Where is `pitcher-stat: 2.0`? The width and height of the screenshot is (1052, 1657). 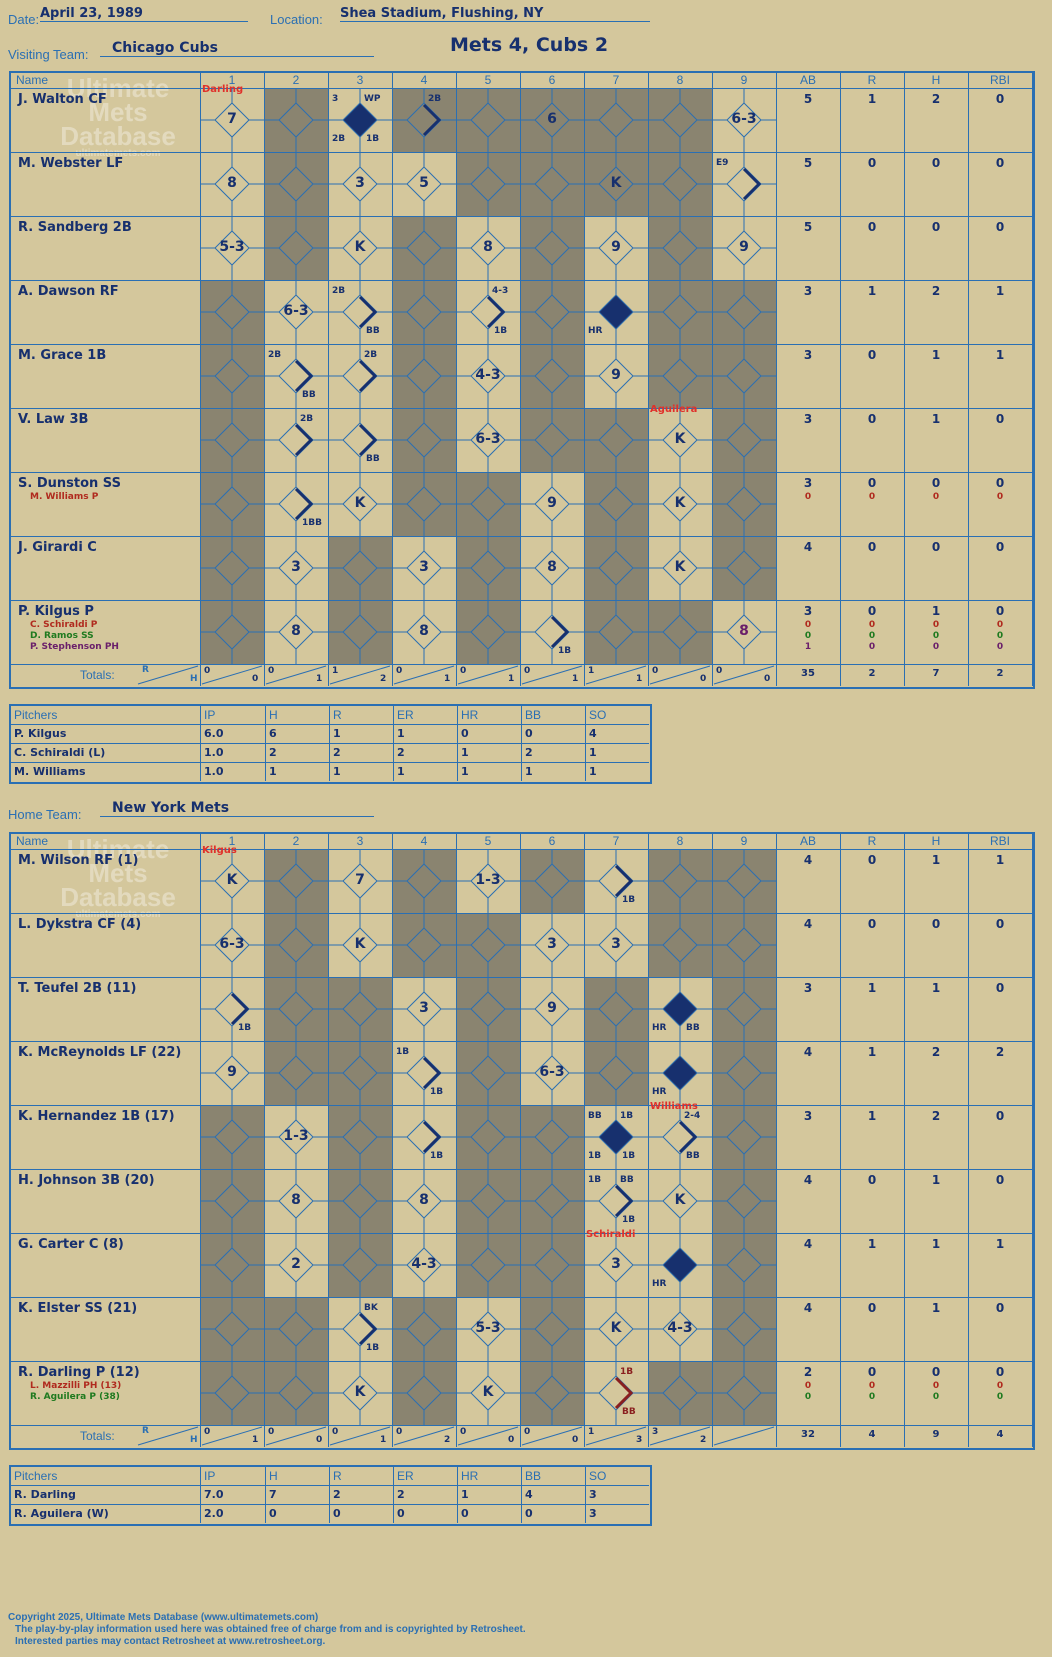
pitcher-stat: 2.0 is located at coordinates (214, 1513).